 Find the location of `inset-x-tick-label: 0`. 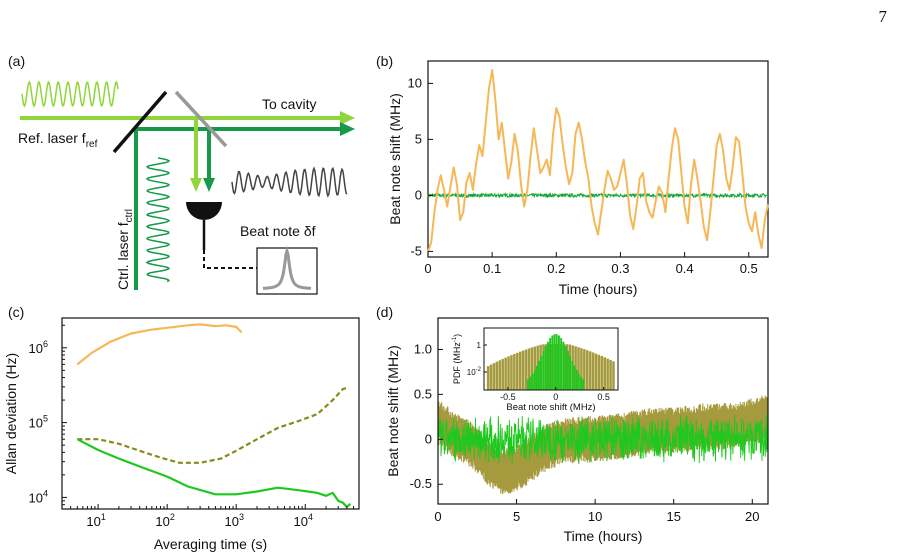

inset-x-tick-label: 0 is located at coordinates (555, 397).